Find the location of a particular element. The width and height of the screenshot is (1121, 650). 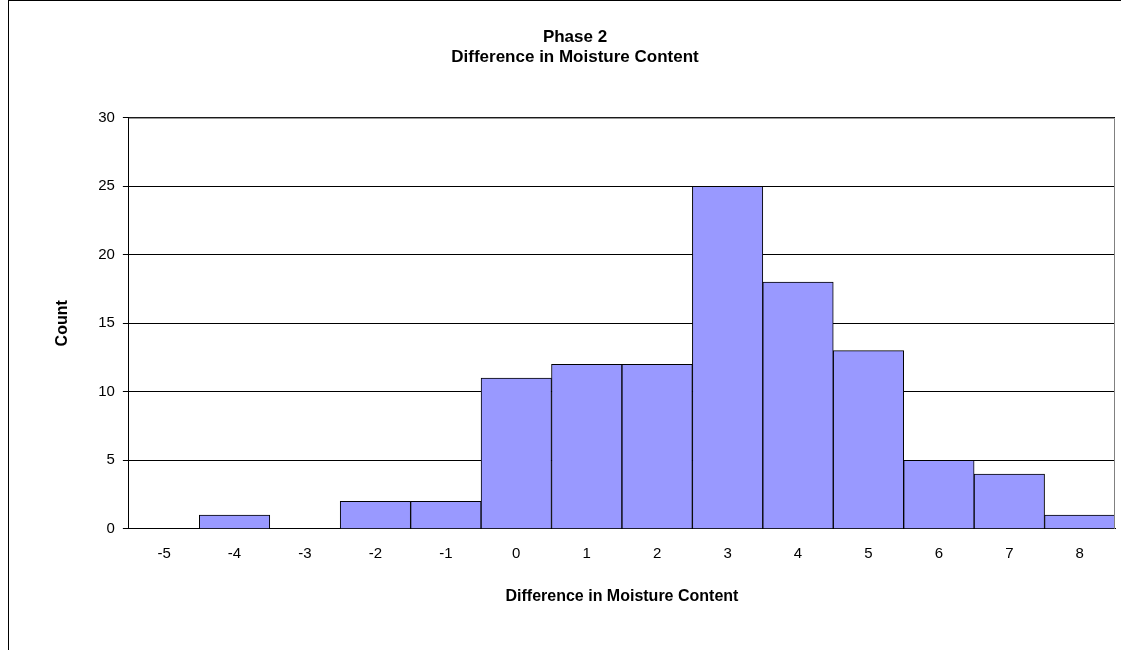

y-tick-label: 5 is located at coordinates (110, 459).